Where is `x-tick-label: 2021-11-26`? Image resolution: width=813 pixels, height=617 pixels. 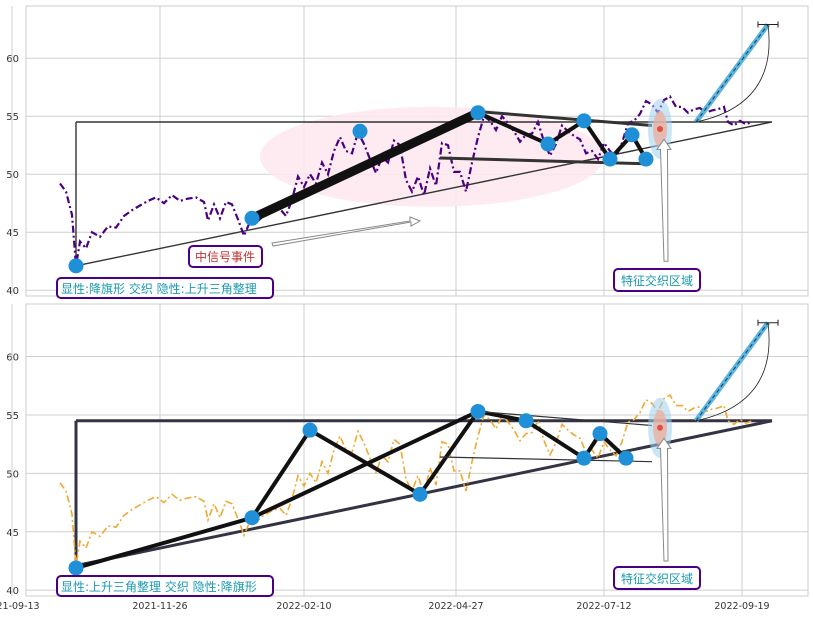
x-tick-label: 2021-11-26 is located at coordinates (159, 606).